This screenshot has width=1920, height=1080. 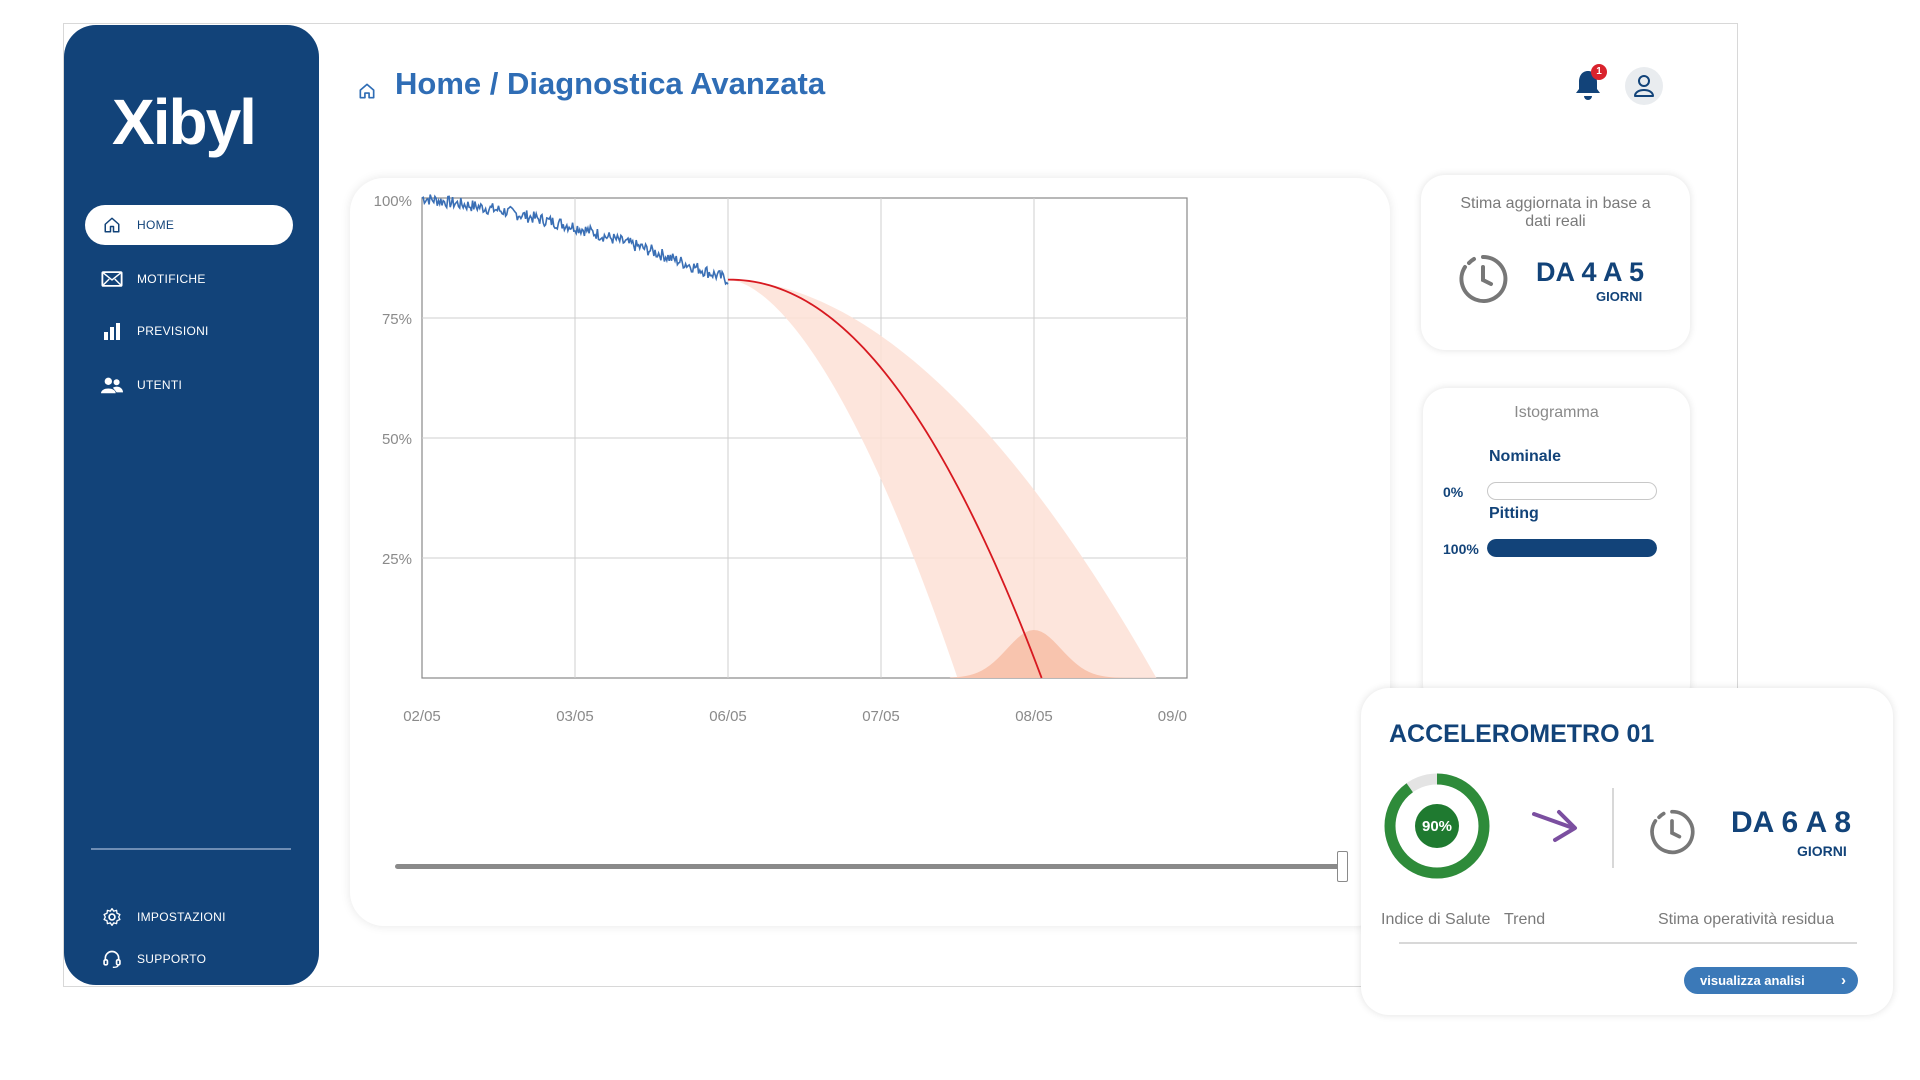 What do you see at coordinates (1613, 828) in the screenshot?
I see `vertical-divider` at bounding box center [1613, 828].